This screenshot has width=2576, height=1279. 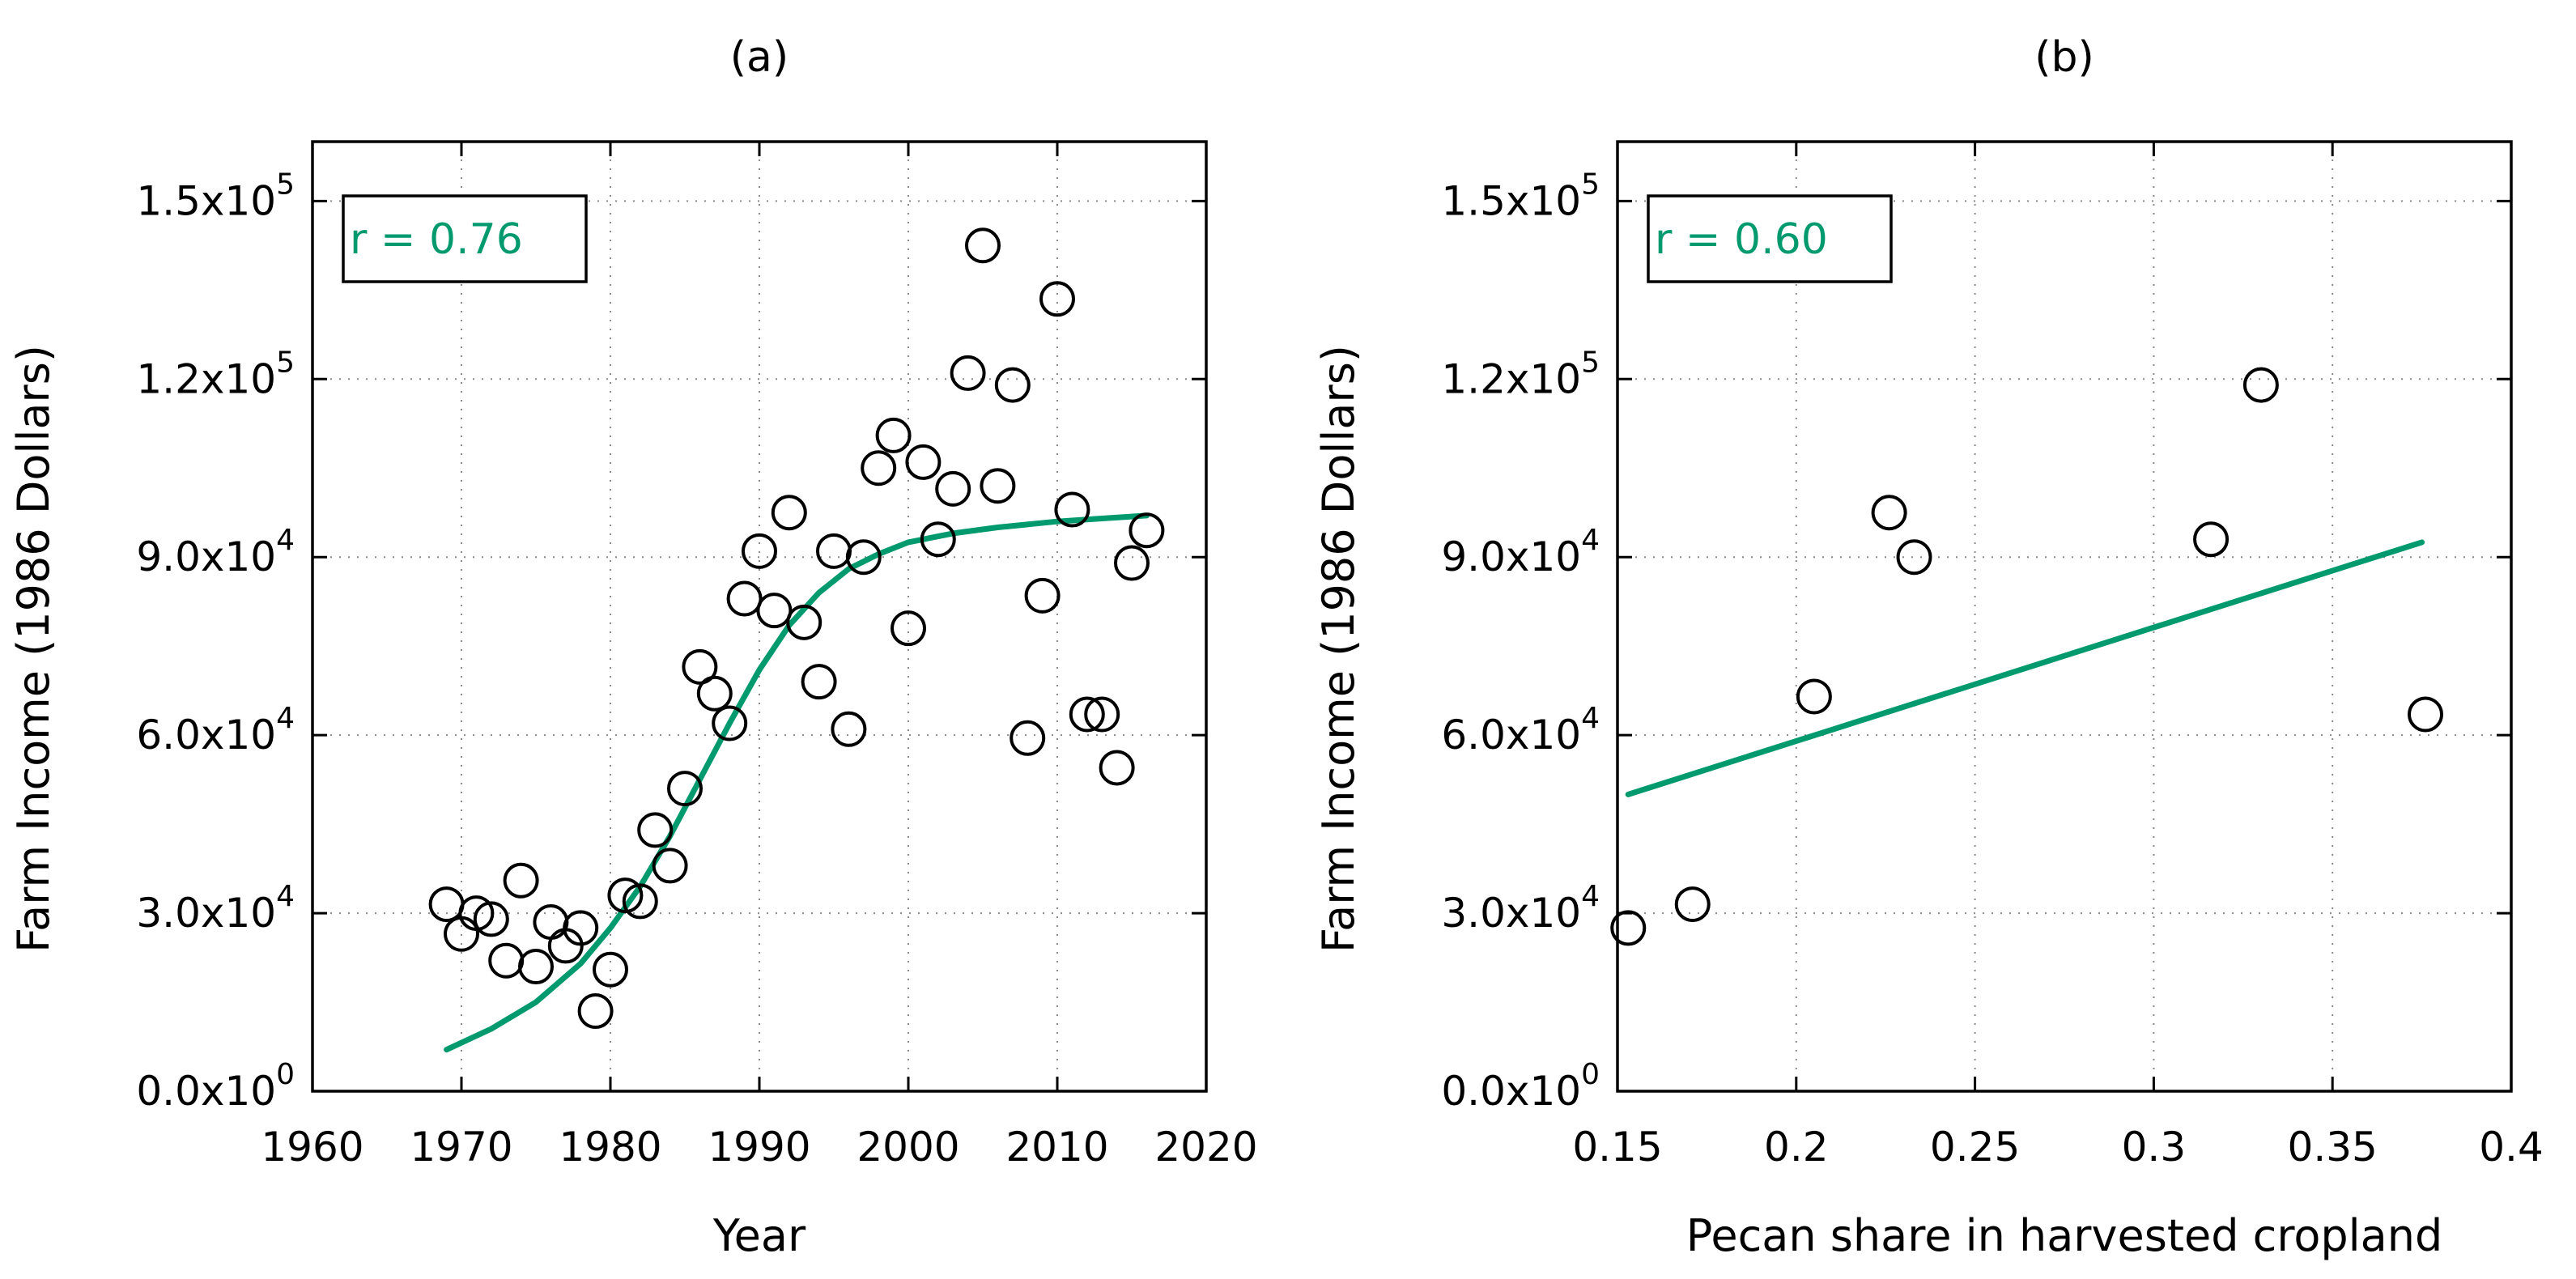 I want to click on y-tick-mantissa: 3.0x10, so click(x=206, y=913).